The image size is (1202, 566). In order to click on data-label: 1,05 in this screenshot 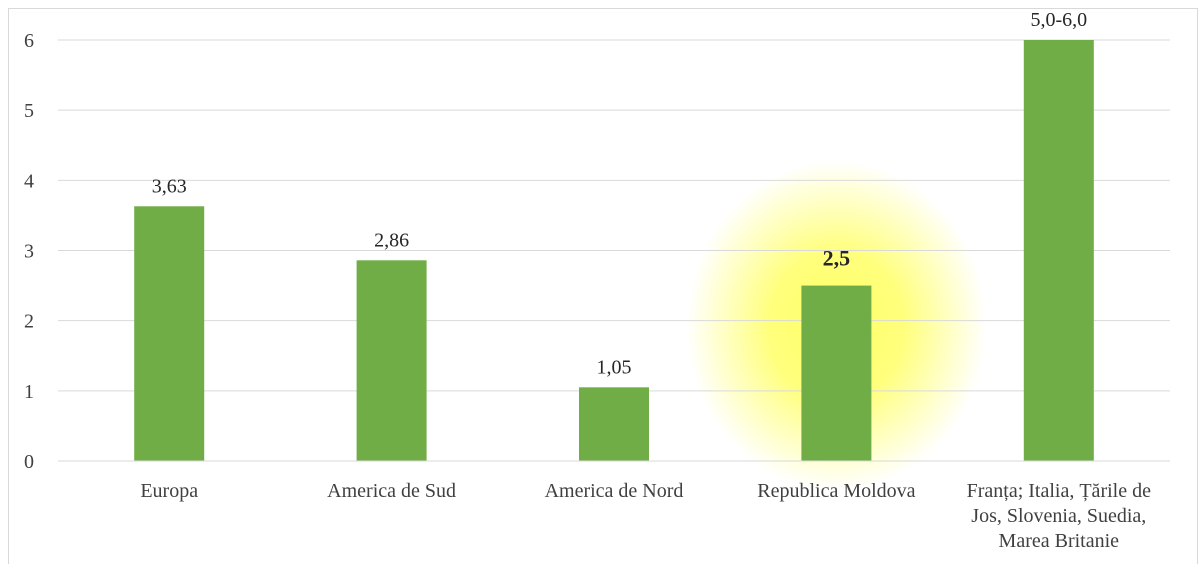, I will do `click(614, 367)`.